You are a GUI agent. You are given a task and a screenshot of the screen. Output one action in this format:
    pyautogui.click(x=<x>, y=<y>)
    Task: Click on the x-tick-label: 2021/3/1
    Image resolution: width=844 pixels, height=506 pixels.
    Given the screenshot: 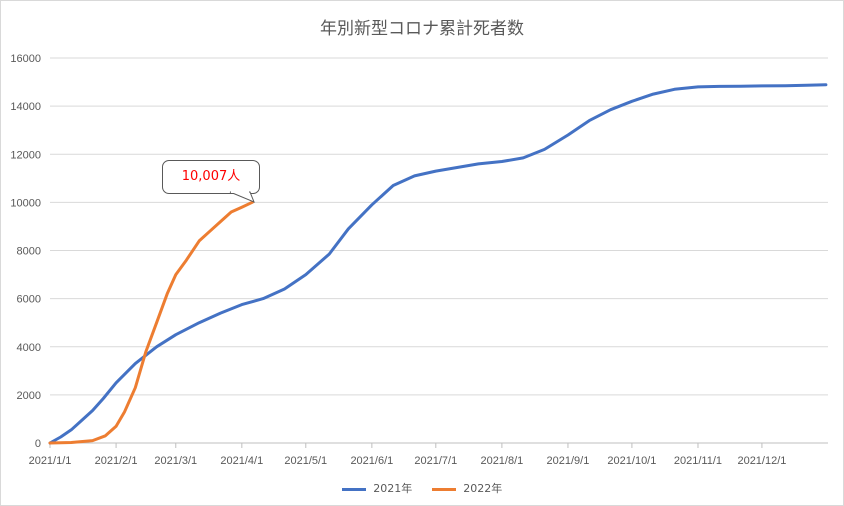 What is the action you would take?
    pyautogui.click(x=175, y=461)
    